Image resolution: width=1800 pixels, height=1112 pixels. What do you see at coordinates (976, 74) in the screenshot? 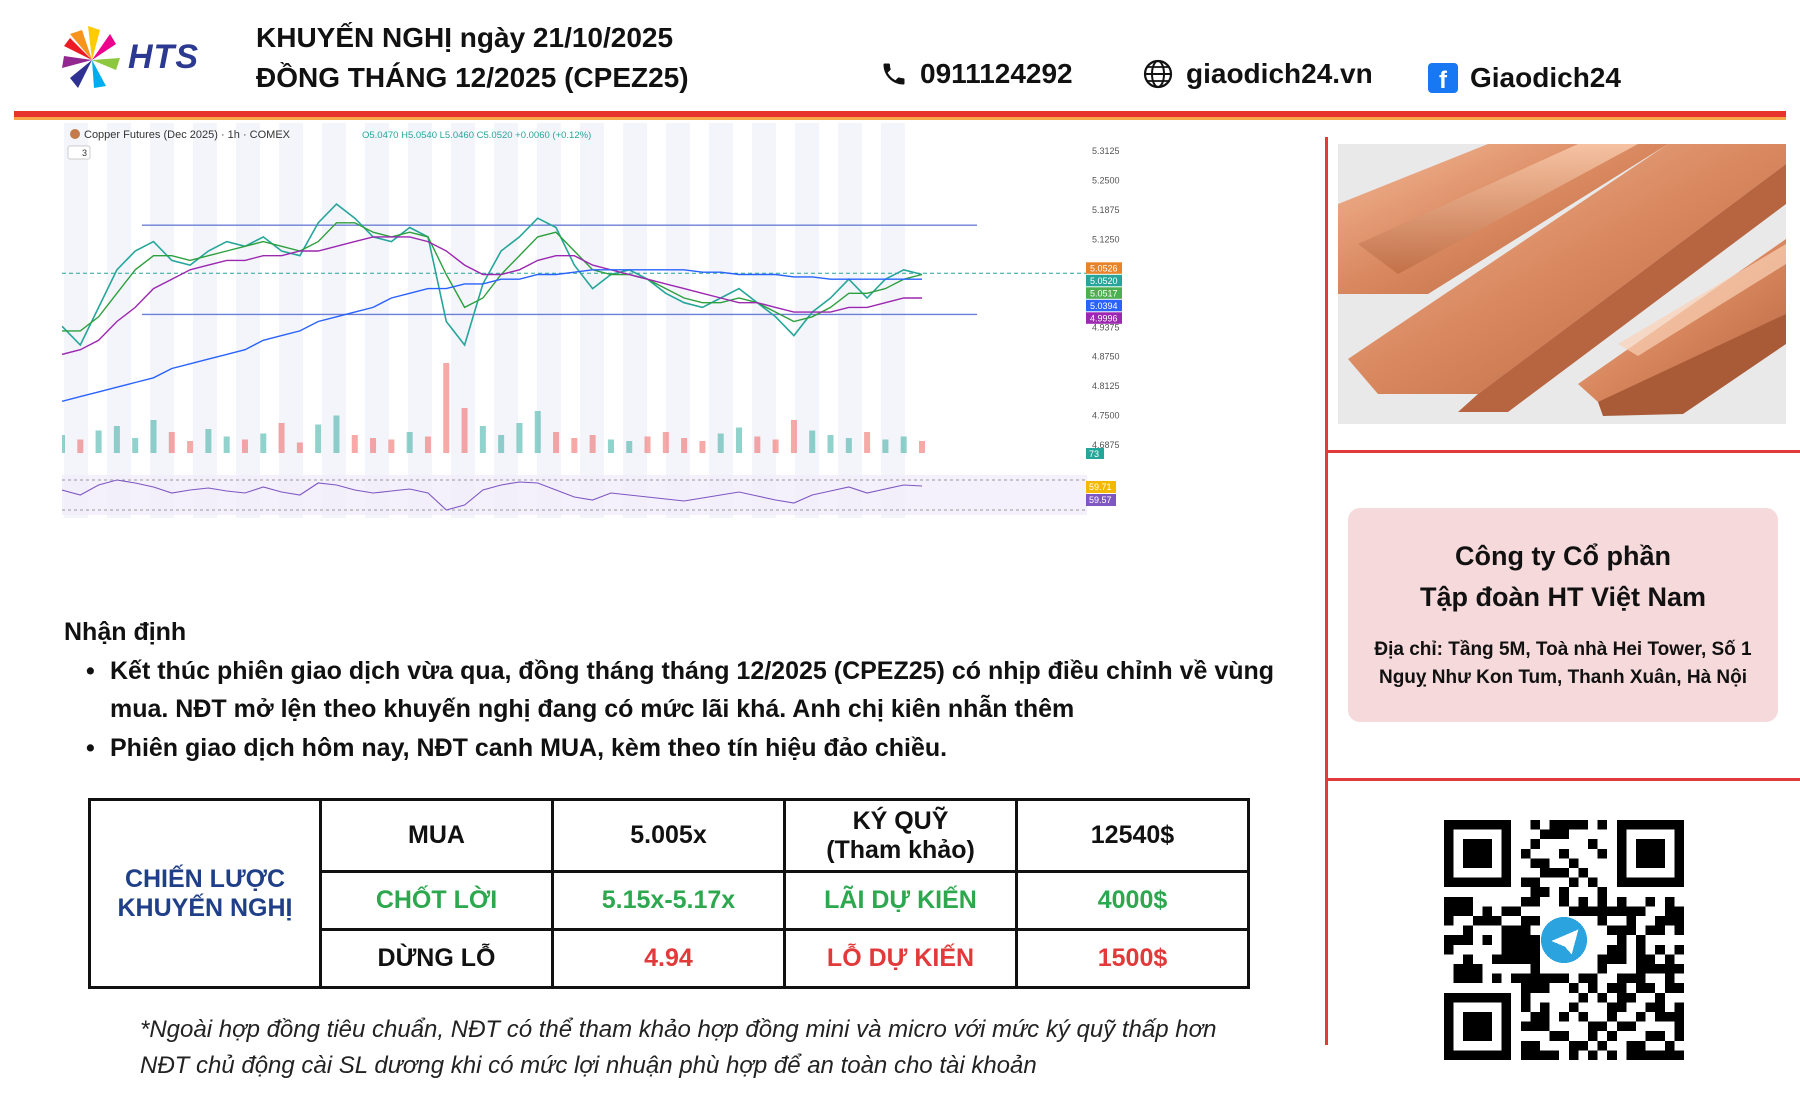
I see `phone-contact: 0911124292` at bounding box center [976, 74].